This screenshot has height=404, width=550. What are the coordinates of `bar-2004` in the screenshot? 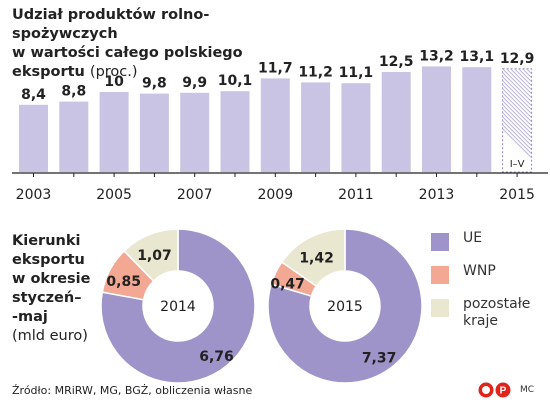 It's located at (74, 136).